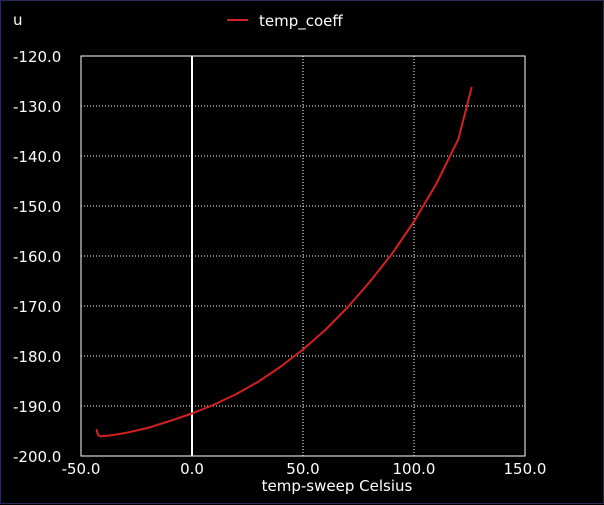 The width and height of the screenshot is (604, 505). Describe the element at coordinates (37, 457) in the screenshot. I see `y-tick-label: -200.0` at that location.